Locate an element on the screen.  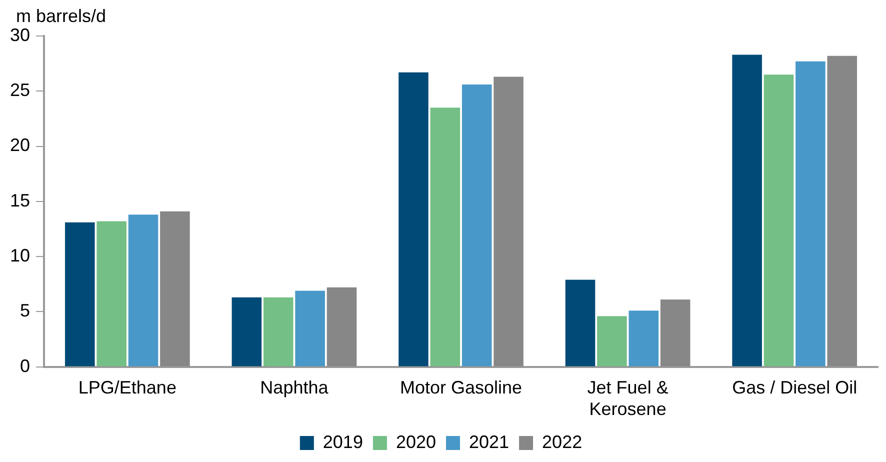
y-tick-label: 30 is located at coordinates (20, 34).